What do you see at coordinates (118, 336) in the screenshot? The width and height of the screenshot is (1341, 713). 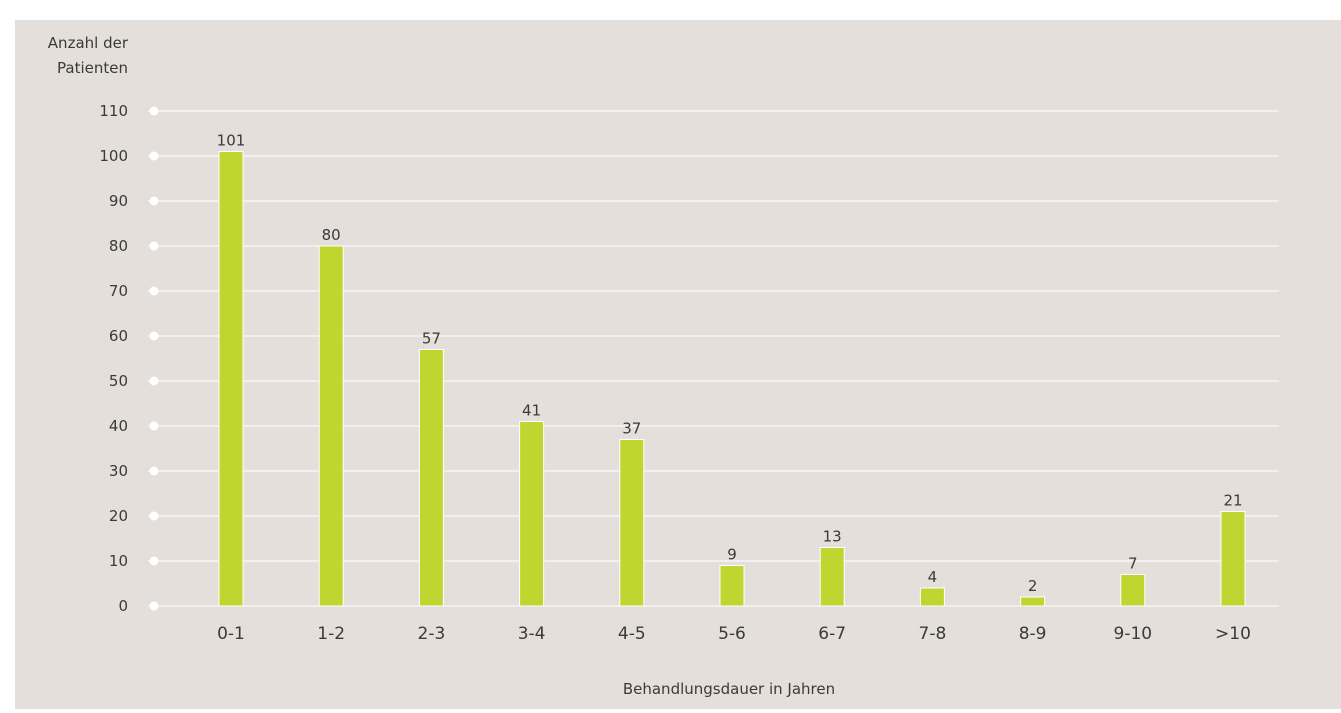 I see `y-tick-label: 60` at bounding box center [118, 336].